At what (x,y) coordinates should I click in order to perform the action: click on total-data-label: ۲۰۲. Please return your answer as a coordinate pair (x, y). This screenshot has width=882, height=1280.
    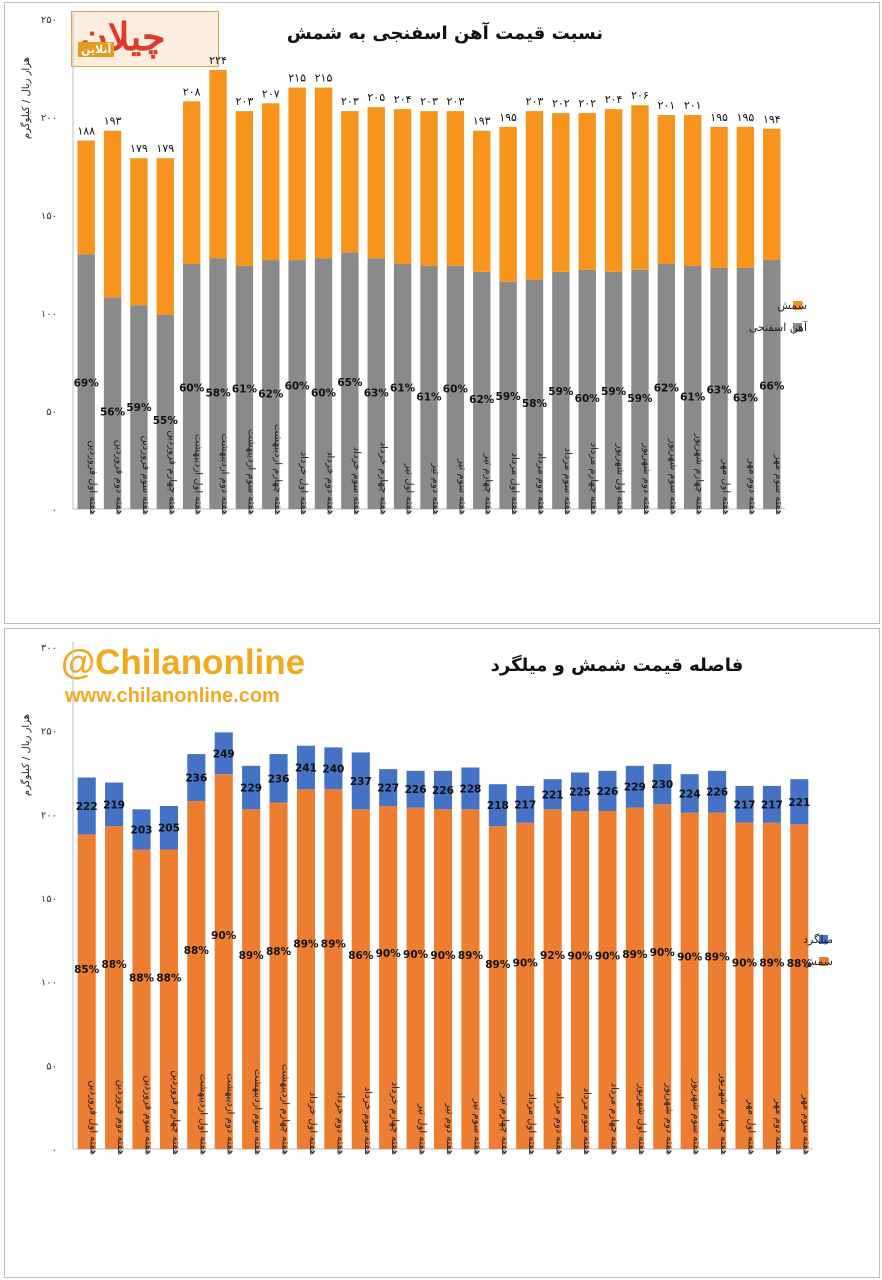
    Looking at the image, I should click on (561, 103).